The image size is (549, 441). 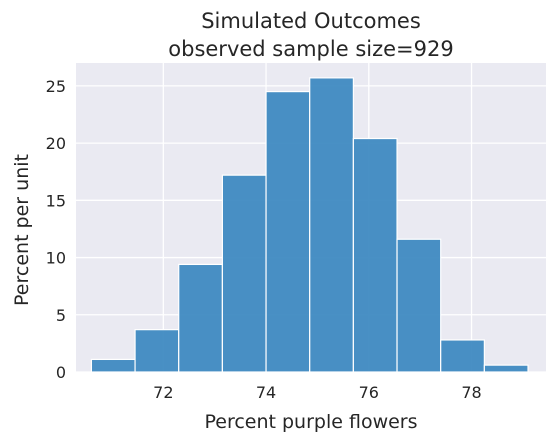 What do you see at coordinates (266, 392) in the screenshot?
I see `x-tick-label: 74` at bounding box center [266, 392].